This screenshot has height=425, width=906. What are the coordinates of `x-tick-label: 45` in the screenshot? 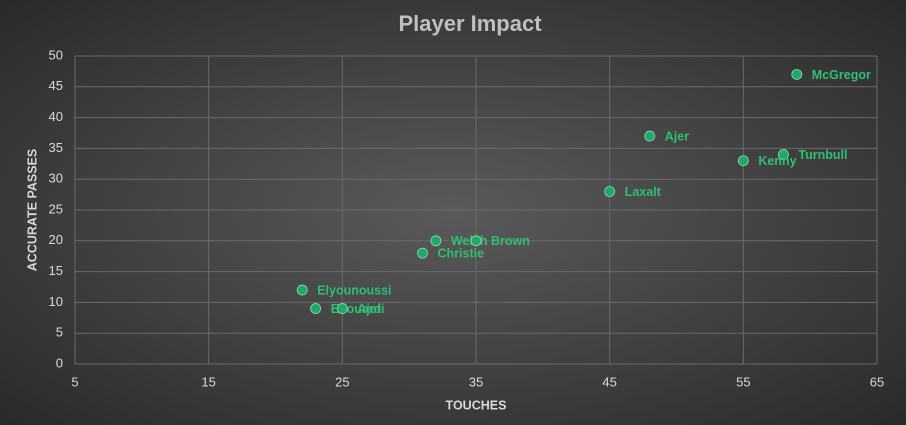 It's located at (609, 381).